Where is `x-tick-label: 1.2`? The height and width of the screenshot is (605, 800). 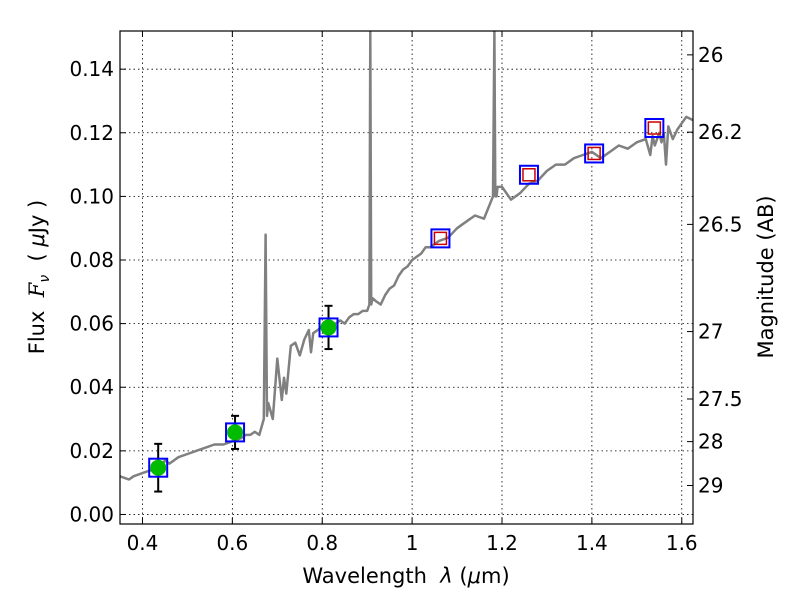 x-tick-label: 1.2 is located at coordinates (502, 543).